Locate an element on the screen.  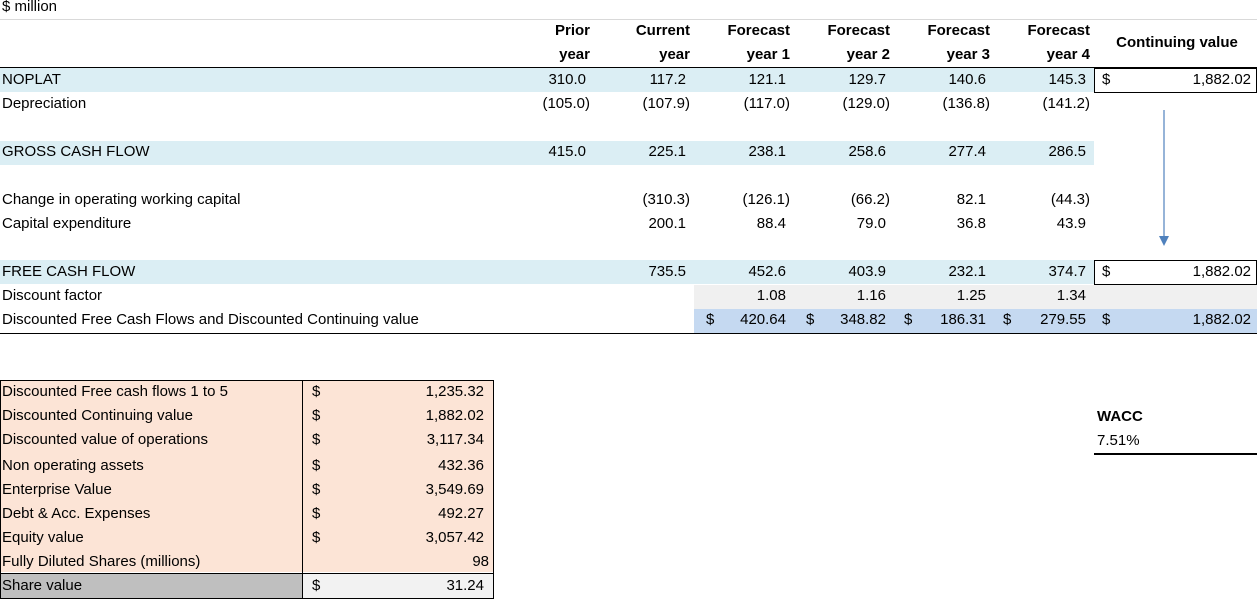
discounted-band is located at coordinates (975, 321).